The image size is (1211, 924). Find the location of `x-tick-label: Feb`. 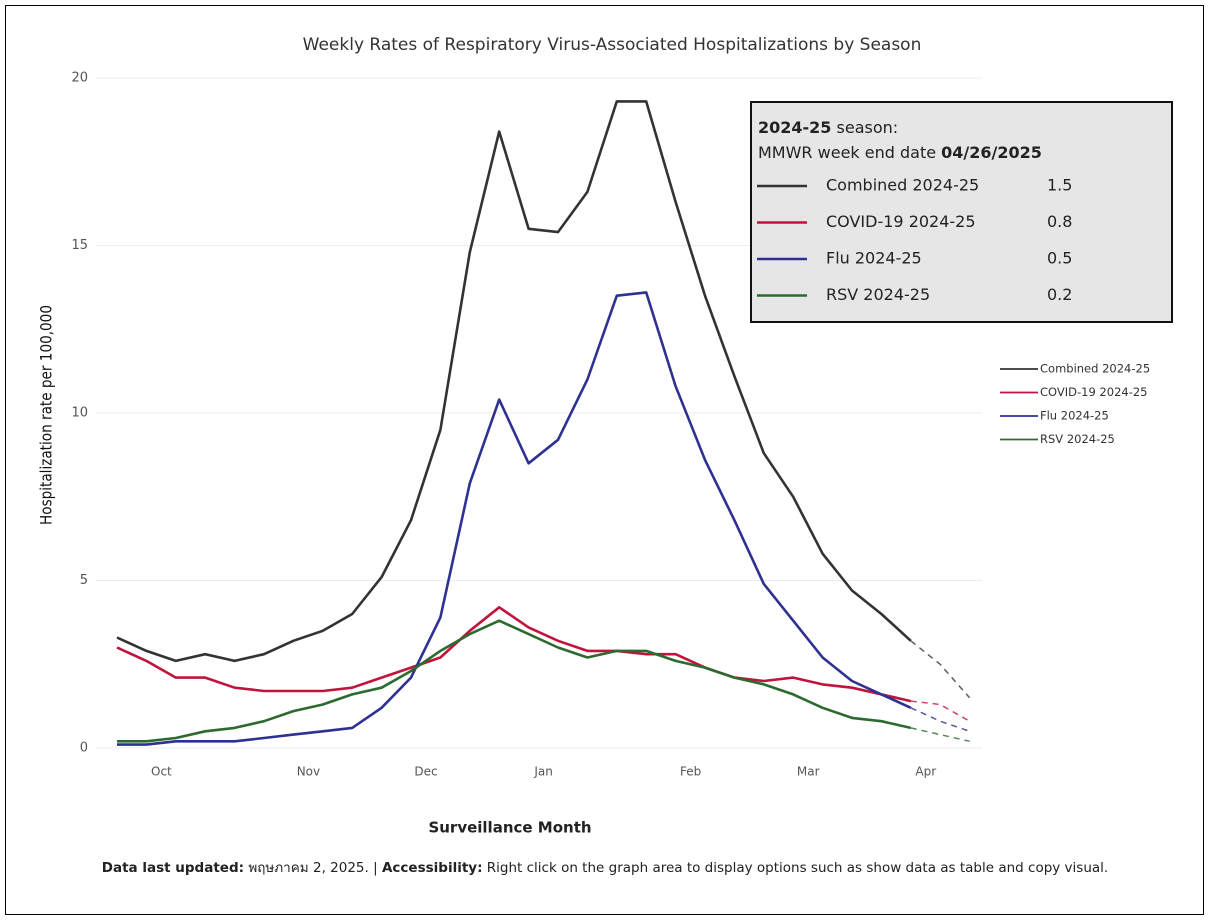

x-tick-label: Feb is located at coordinates (690, 772).